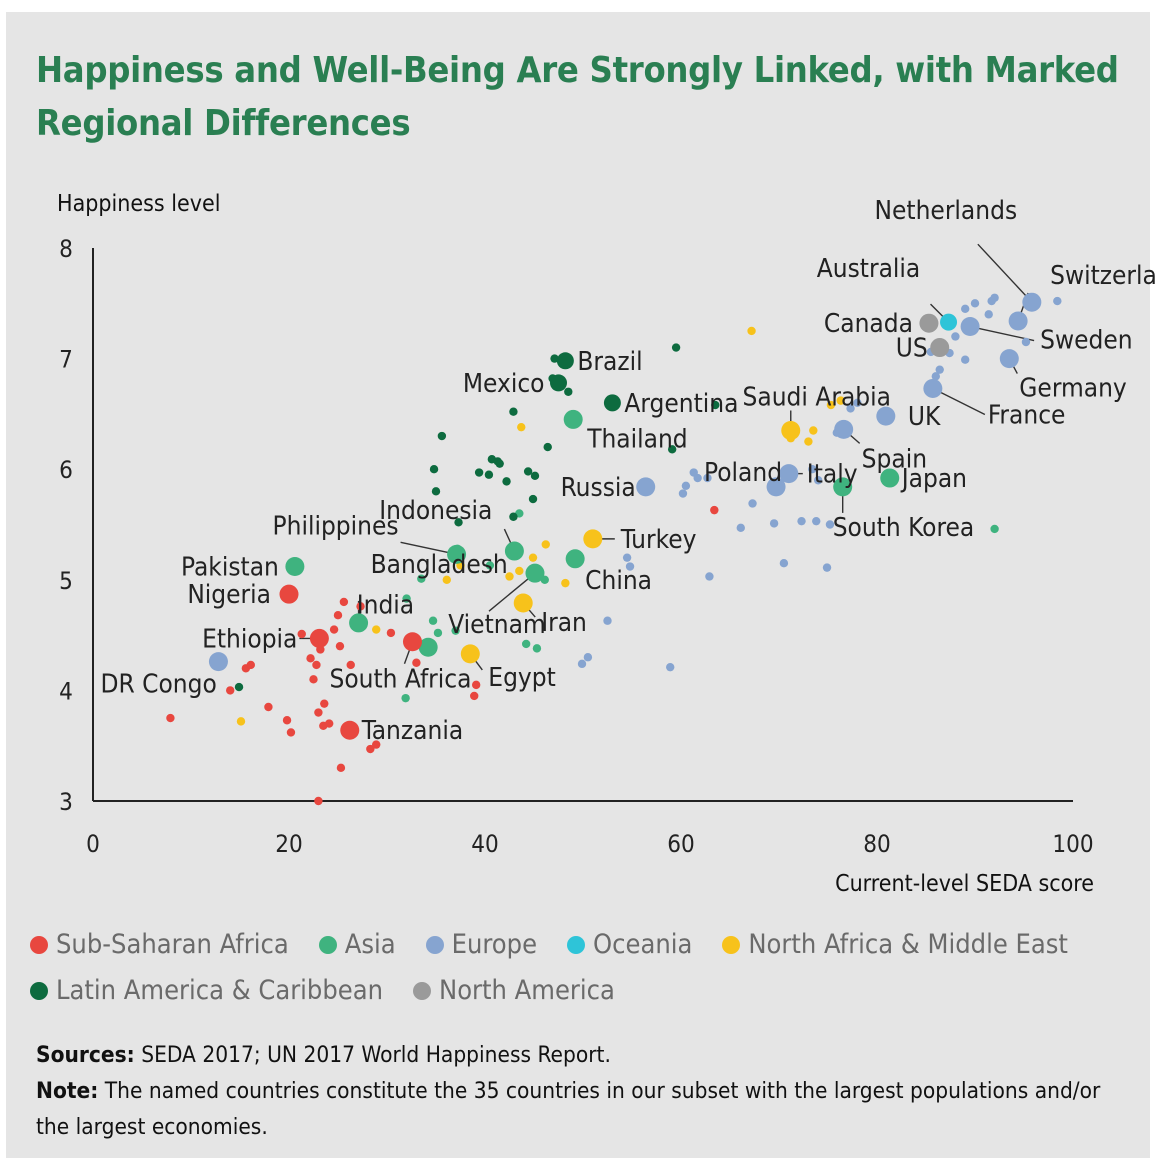  Describe the element at coordinates (494, 944) in the screenshot. I see `legend-label: Europe` at that location.